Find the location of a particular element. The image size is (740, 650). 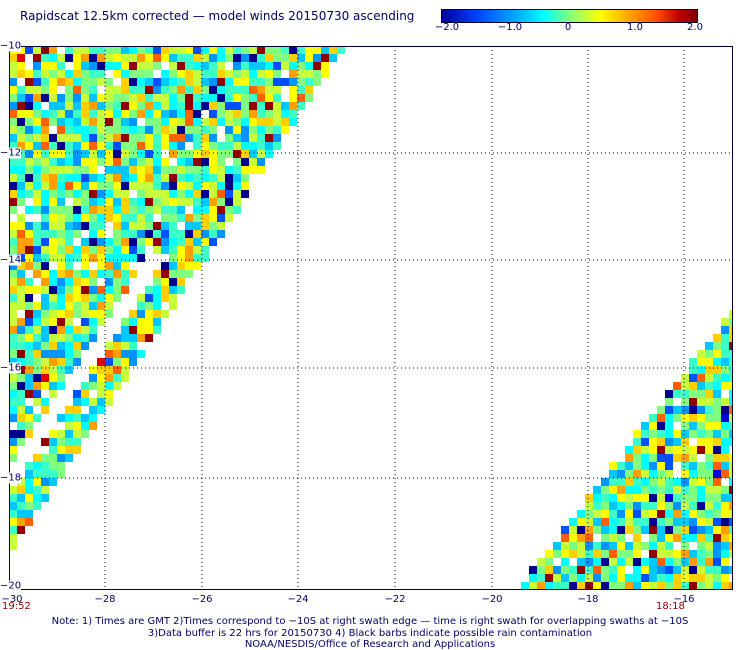

lon-label-30: −30 is located at coordinates (12, 599).